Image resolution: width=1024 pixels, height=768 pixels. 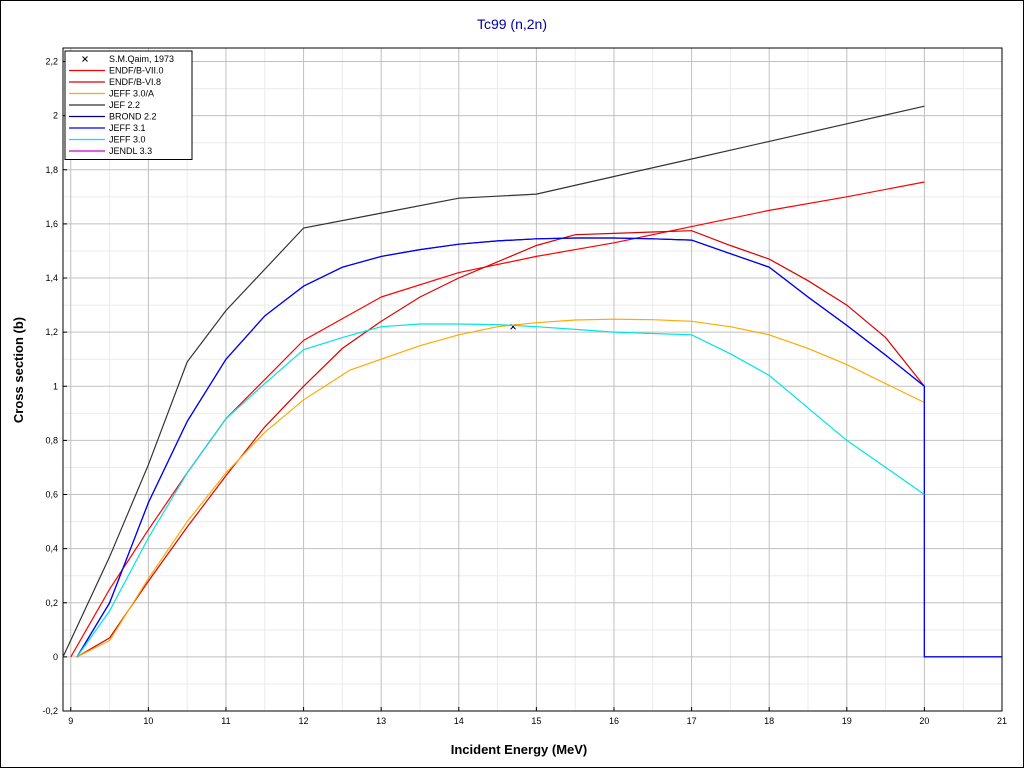 What do you see at coordinates (51, 170) in the screenshot?
I see `y-tick-label: 1,8` at bounding box center [51, 170].